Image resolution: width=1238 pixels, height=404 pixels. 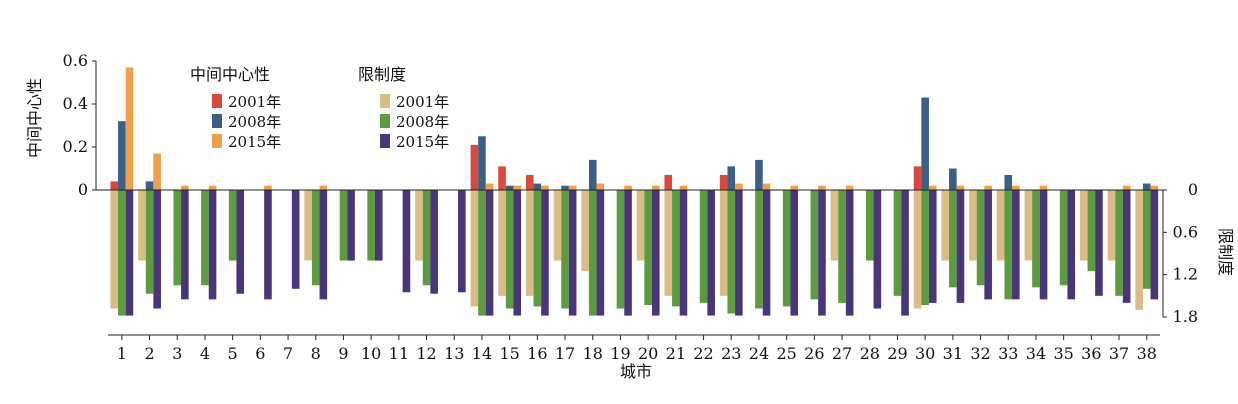 What do you see at coordinates (1016, 245) in the screenshot?
I see `bar-bottom-2015年-city-33` at bounding box center [1016, 245].